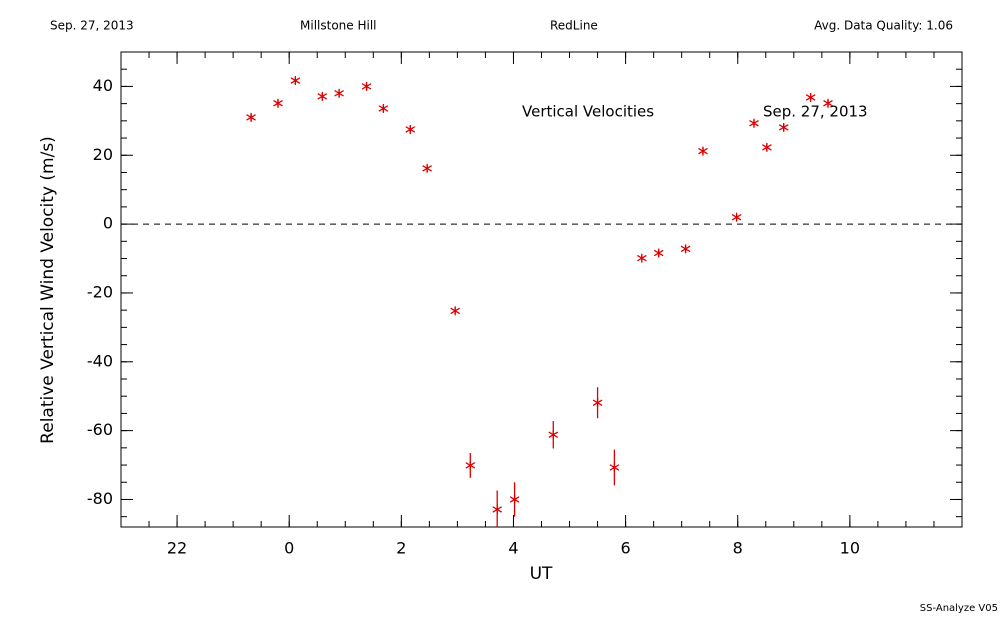 The height and width of the screenshot is (625, 1000). What do you see at coordinates (588, 112) in the screenshot?
I see `annotation: Vertical Velocities` at bounding box center [588, 112].